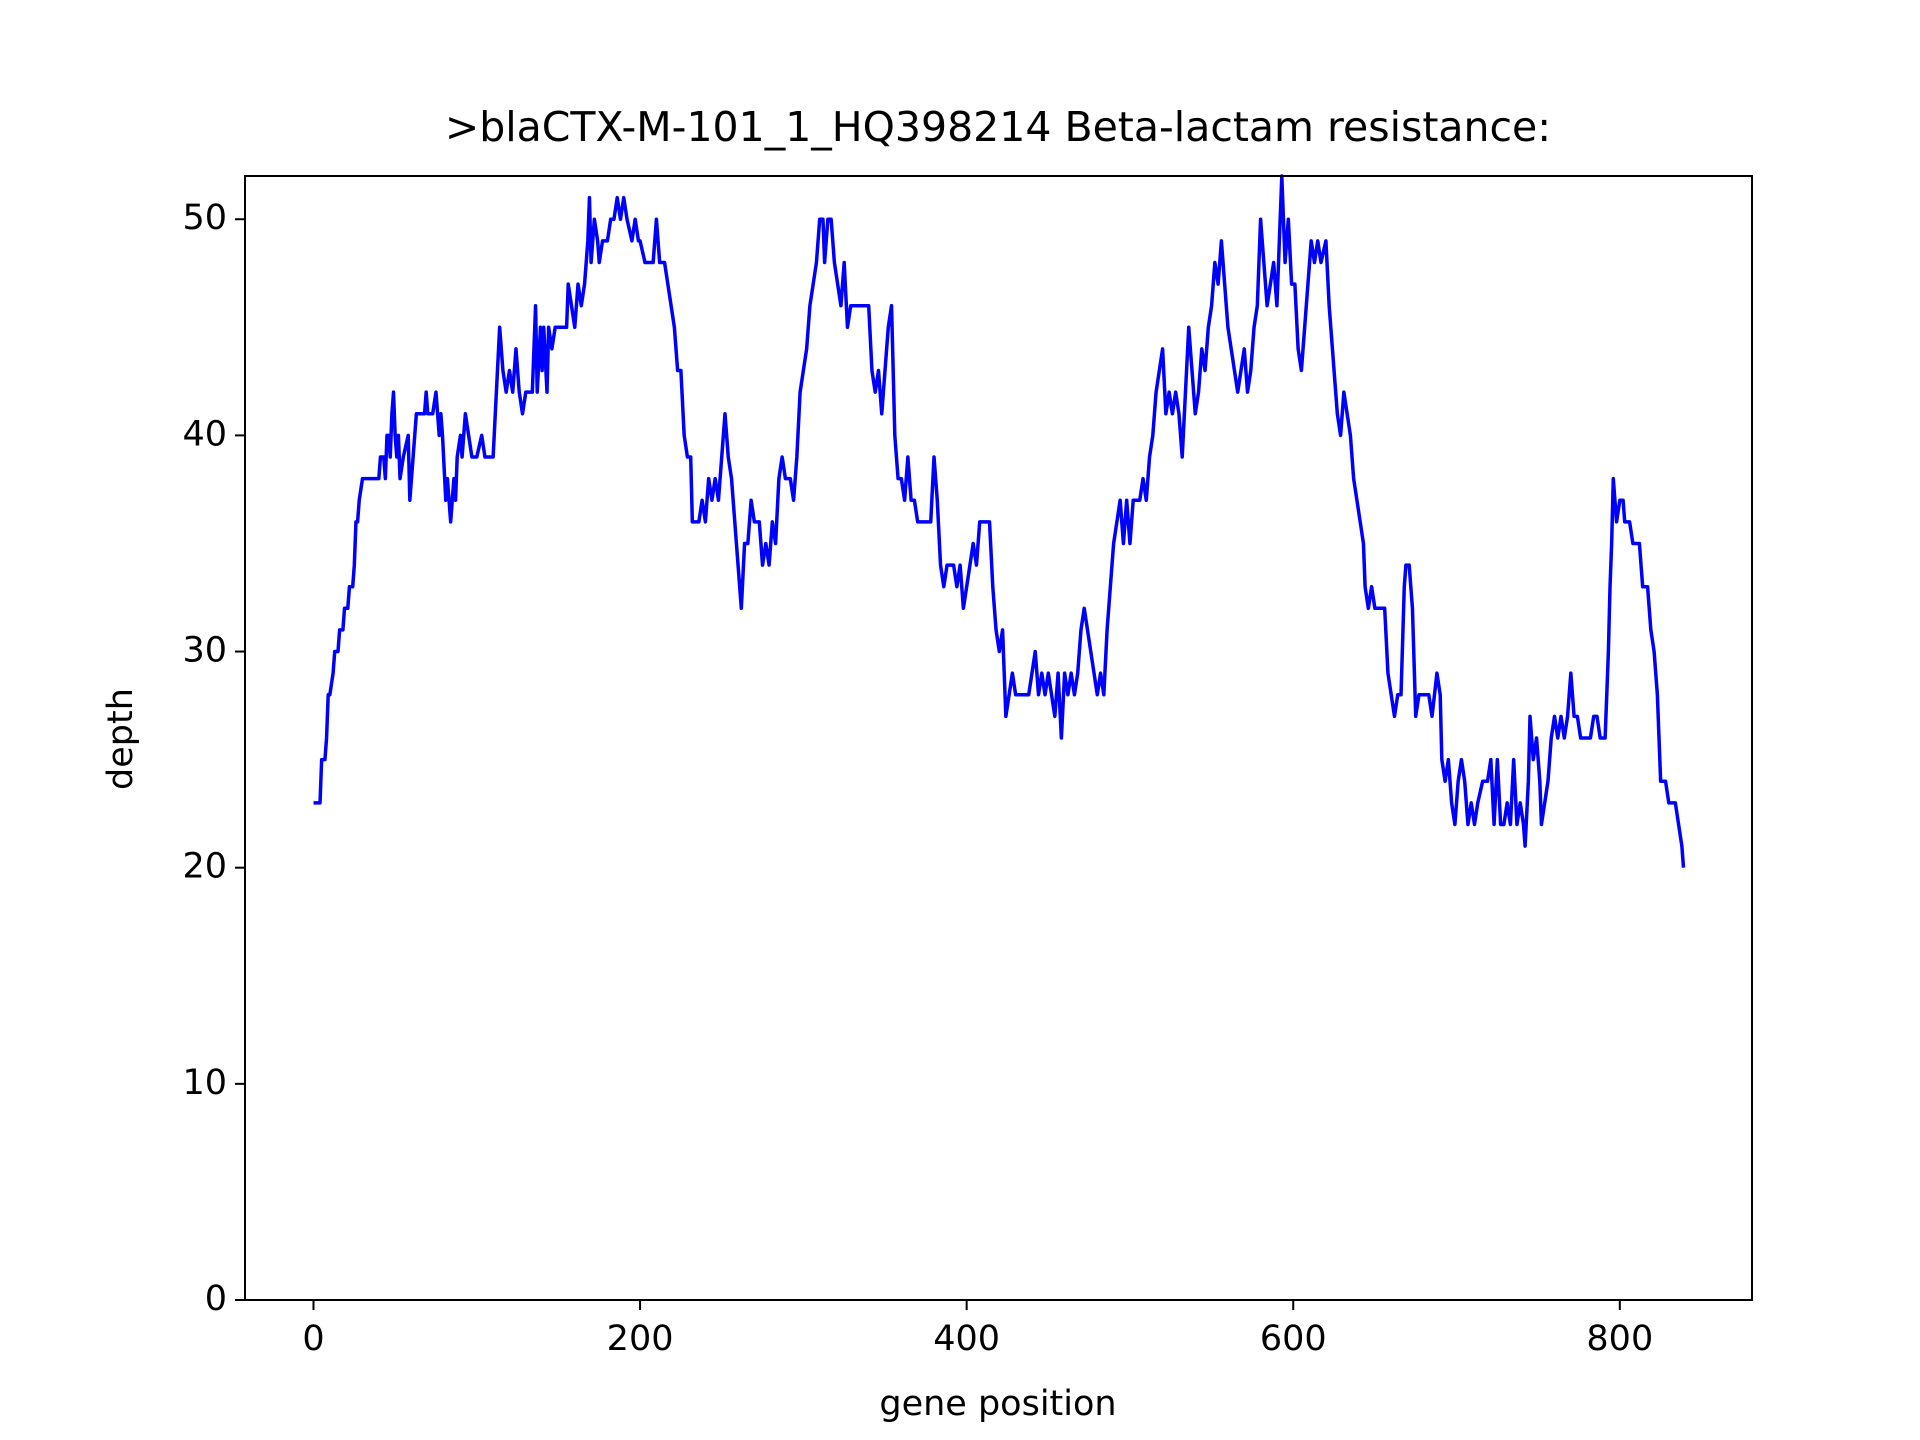  I want to click on x-tick-label: 200, so click(640, 1339).